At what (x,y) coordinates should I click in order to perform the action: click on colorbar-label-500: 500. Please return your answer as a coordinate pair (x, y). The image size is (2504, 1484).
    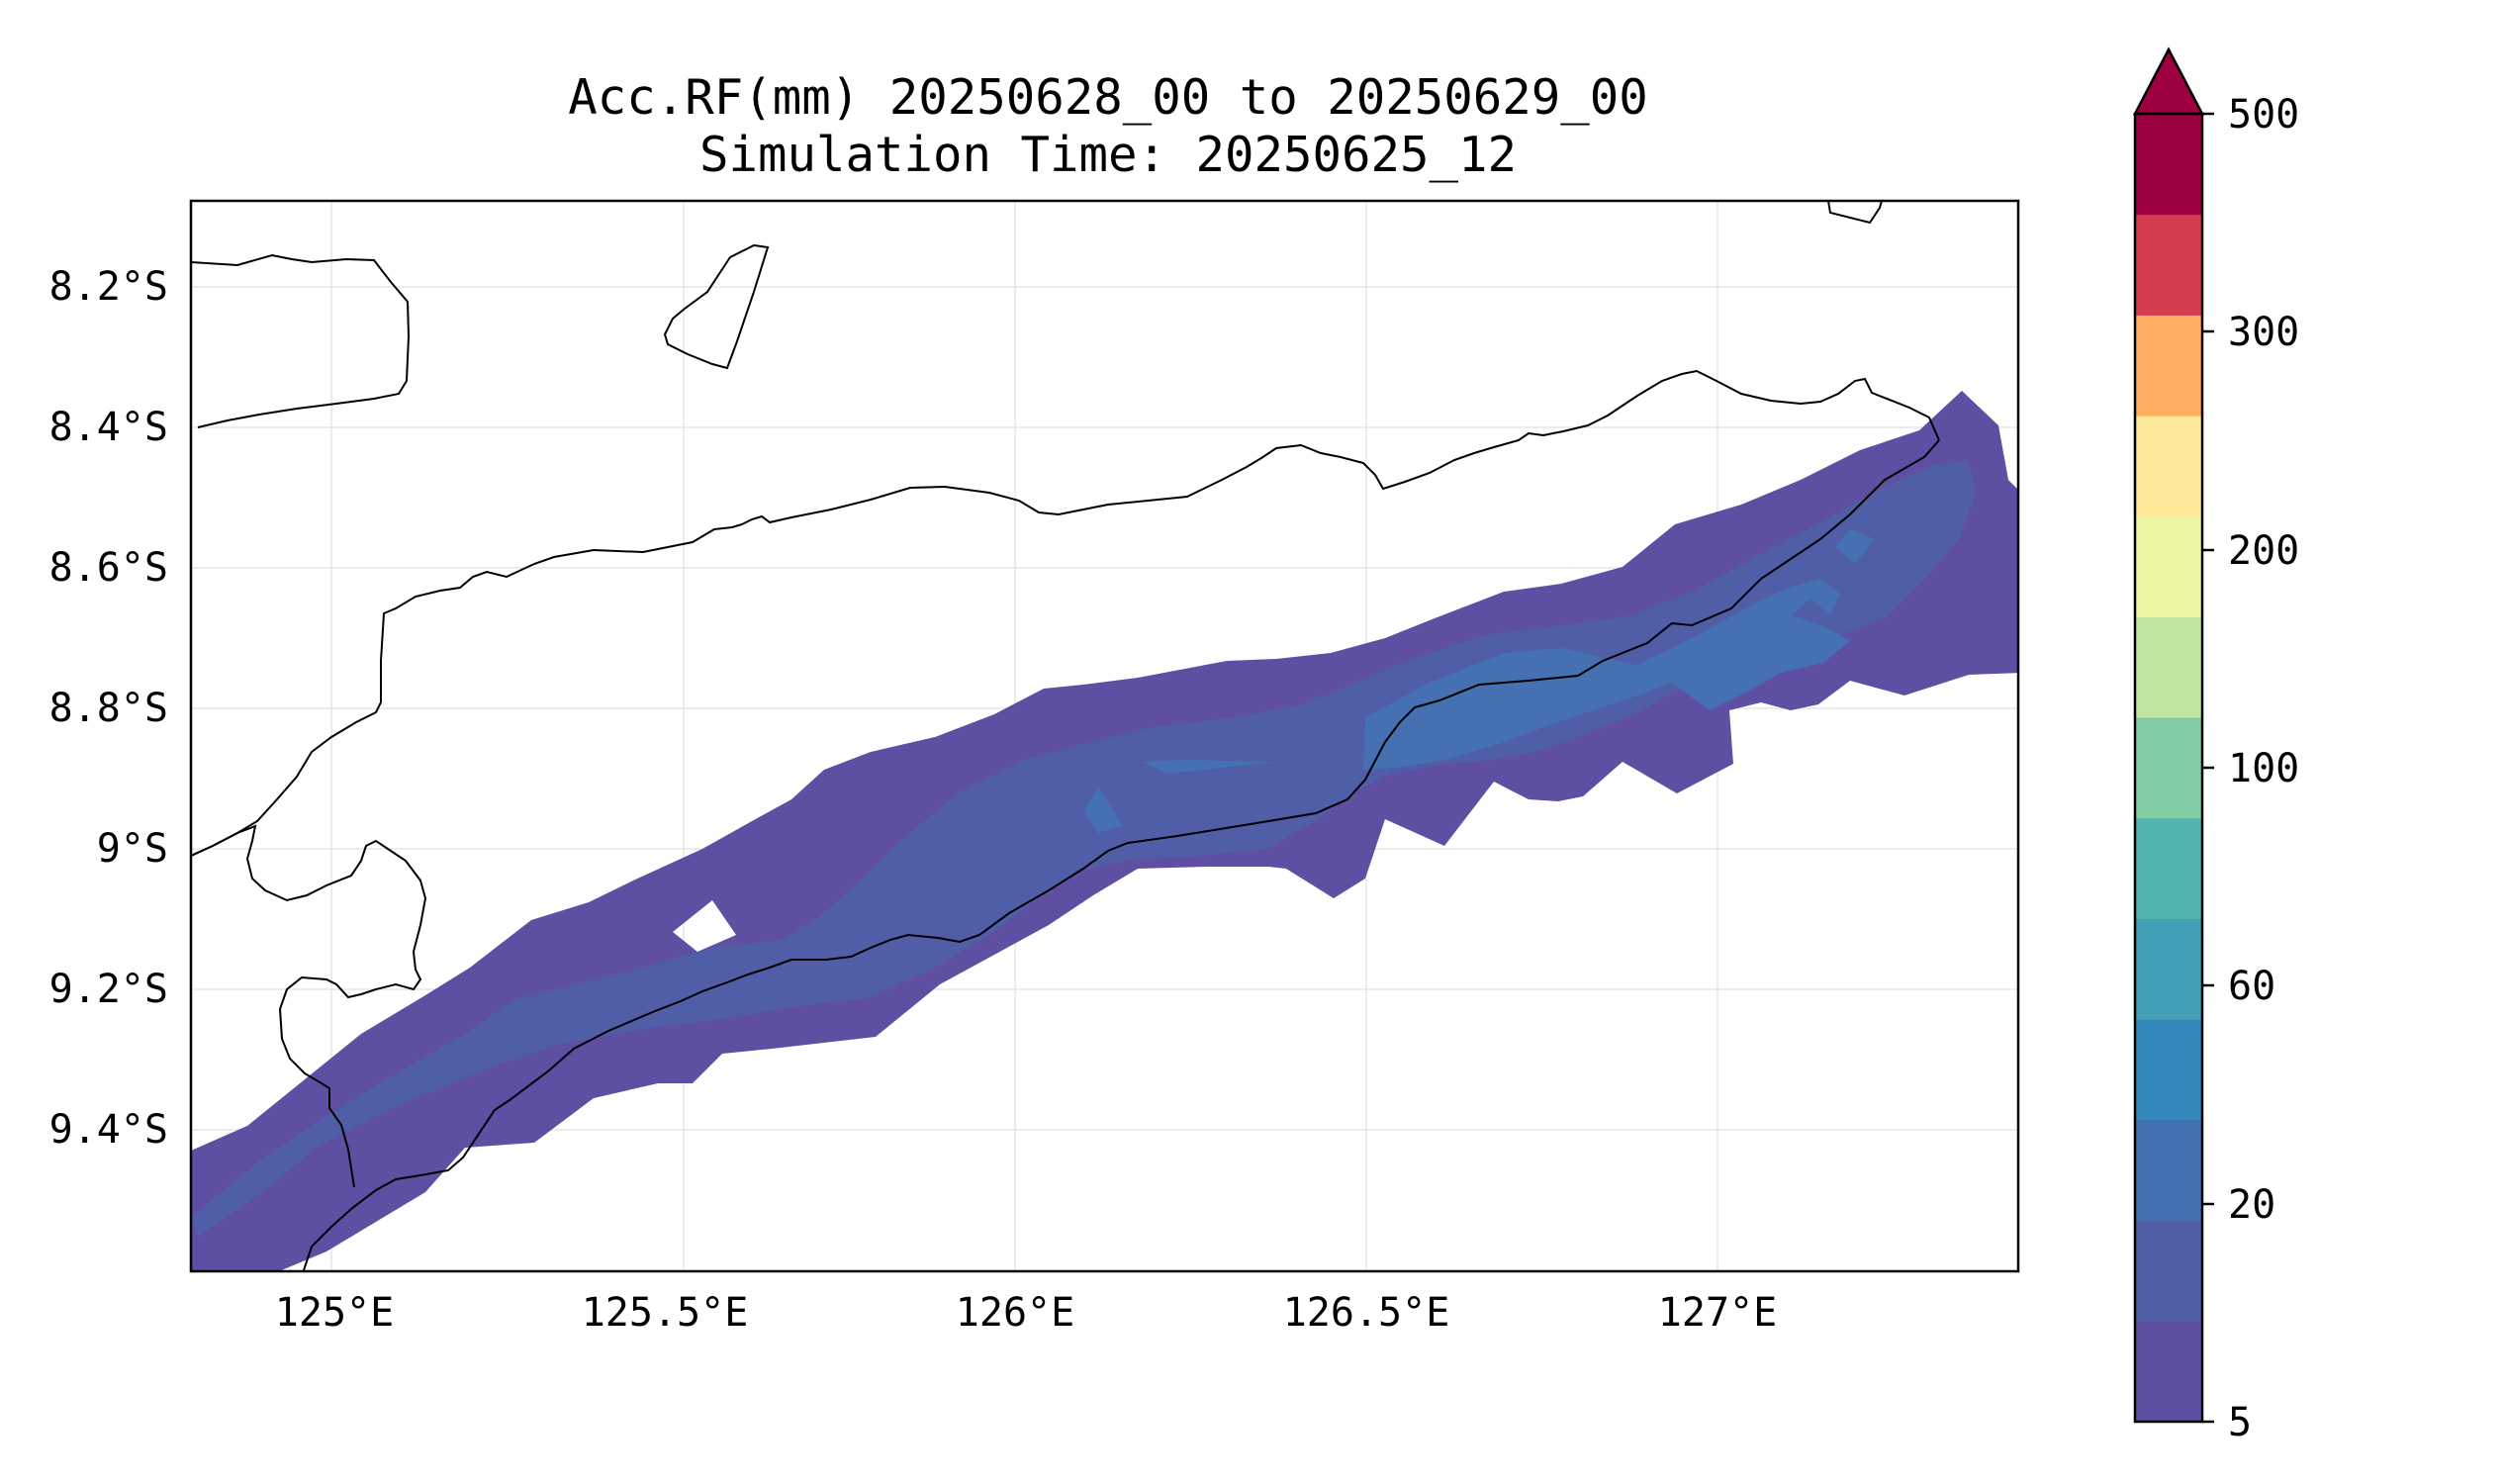
    Looking at the image, I should click on (2263, 115).